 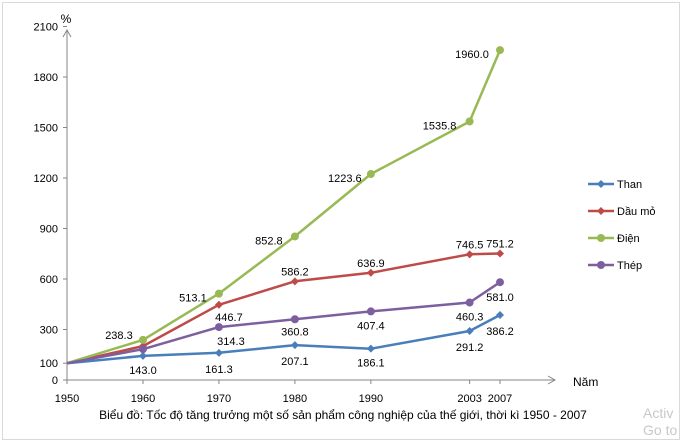 I want to click on x-tick-label: 1990, so click(x=371, y=399).